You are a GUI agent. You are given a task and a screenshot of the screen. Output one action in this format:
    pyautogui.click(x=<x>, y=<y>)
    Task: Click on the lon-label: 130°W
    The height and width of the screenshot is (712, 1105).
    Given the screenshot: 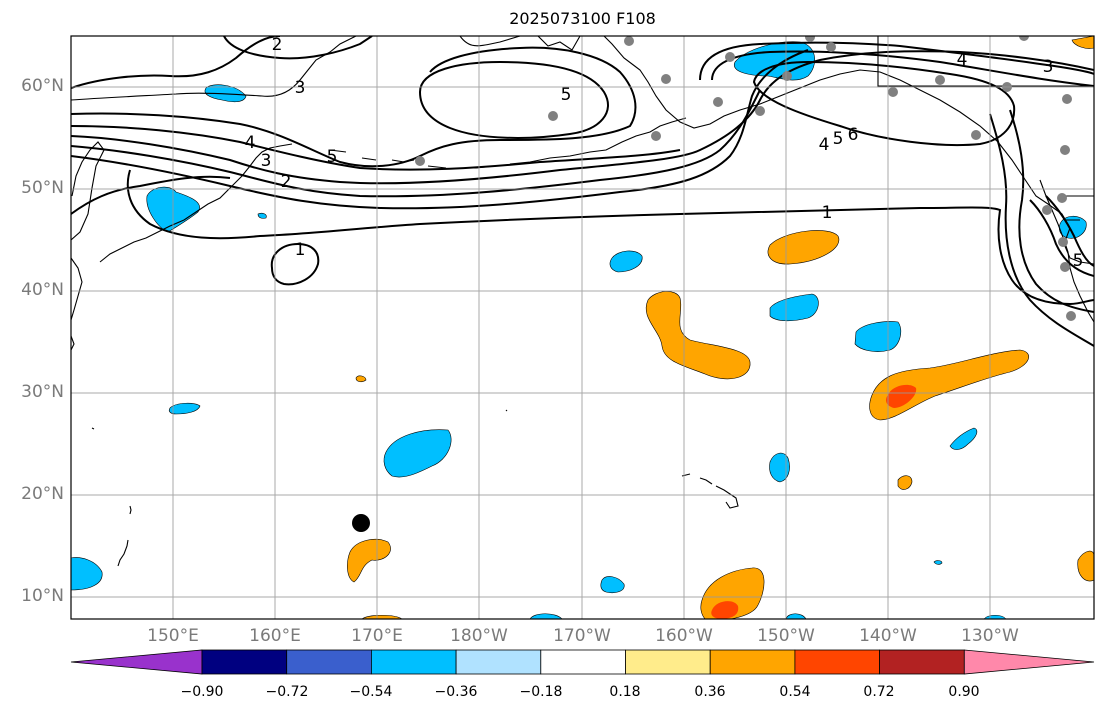 What is the action you would take?
    pyautogui.click(x=990, y=636)
    